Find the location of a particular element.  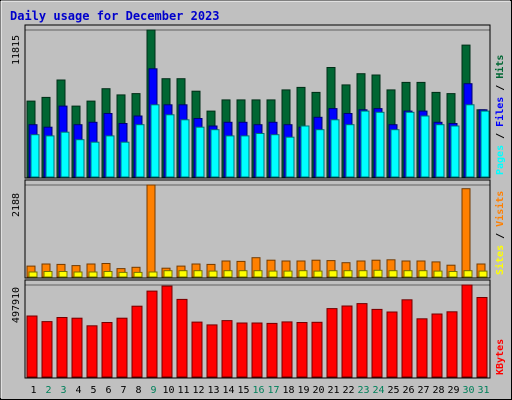

x-tick-label: 9 is located at coordinates (153, 390).